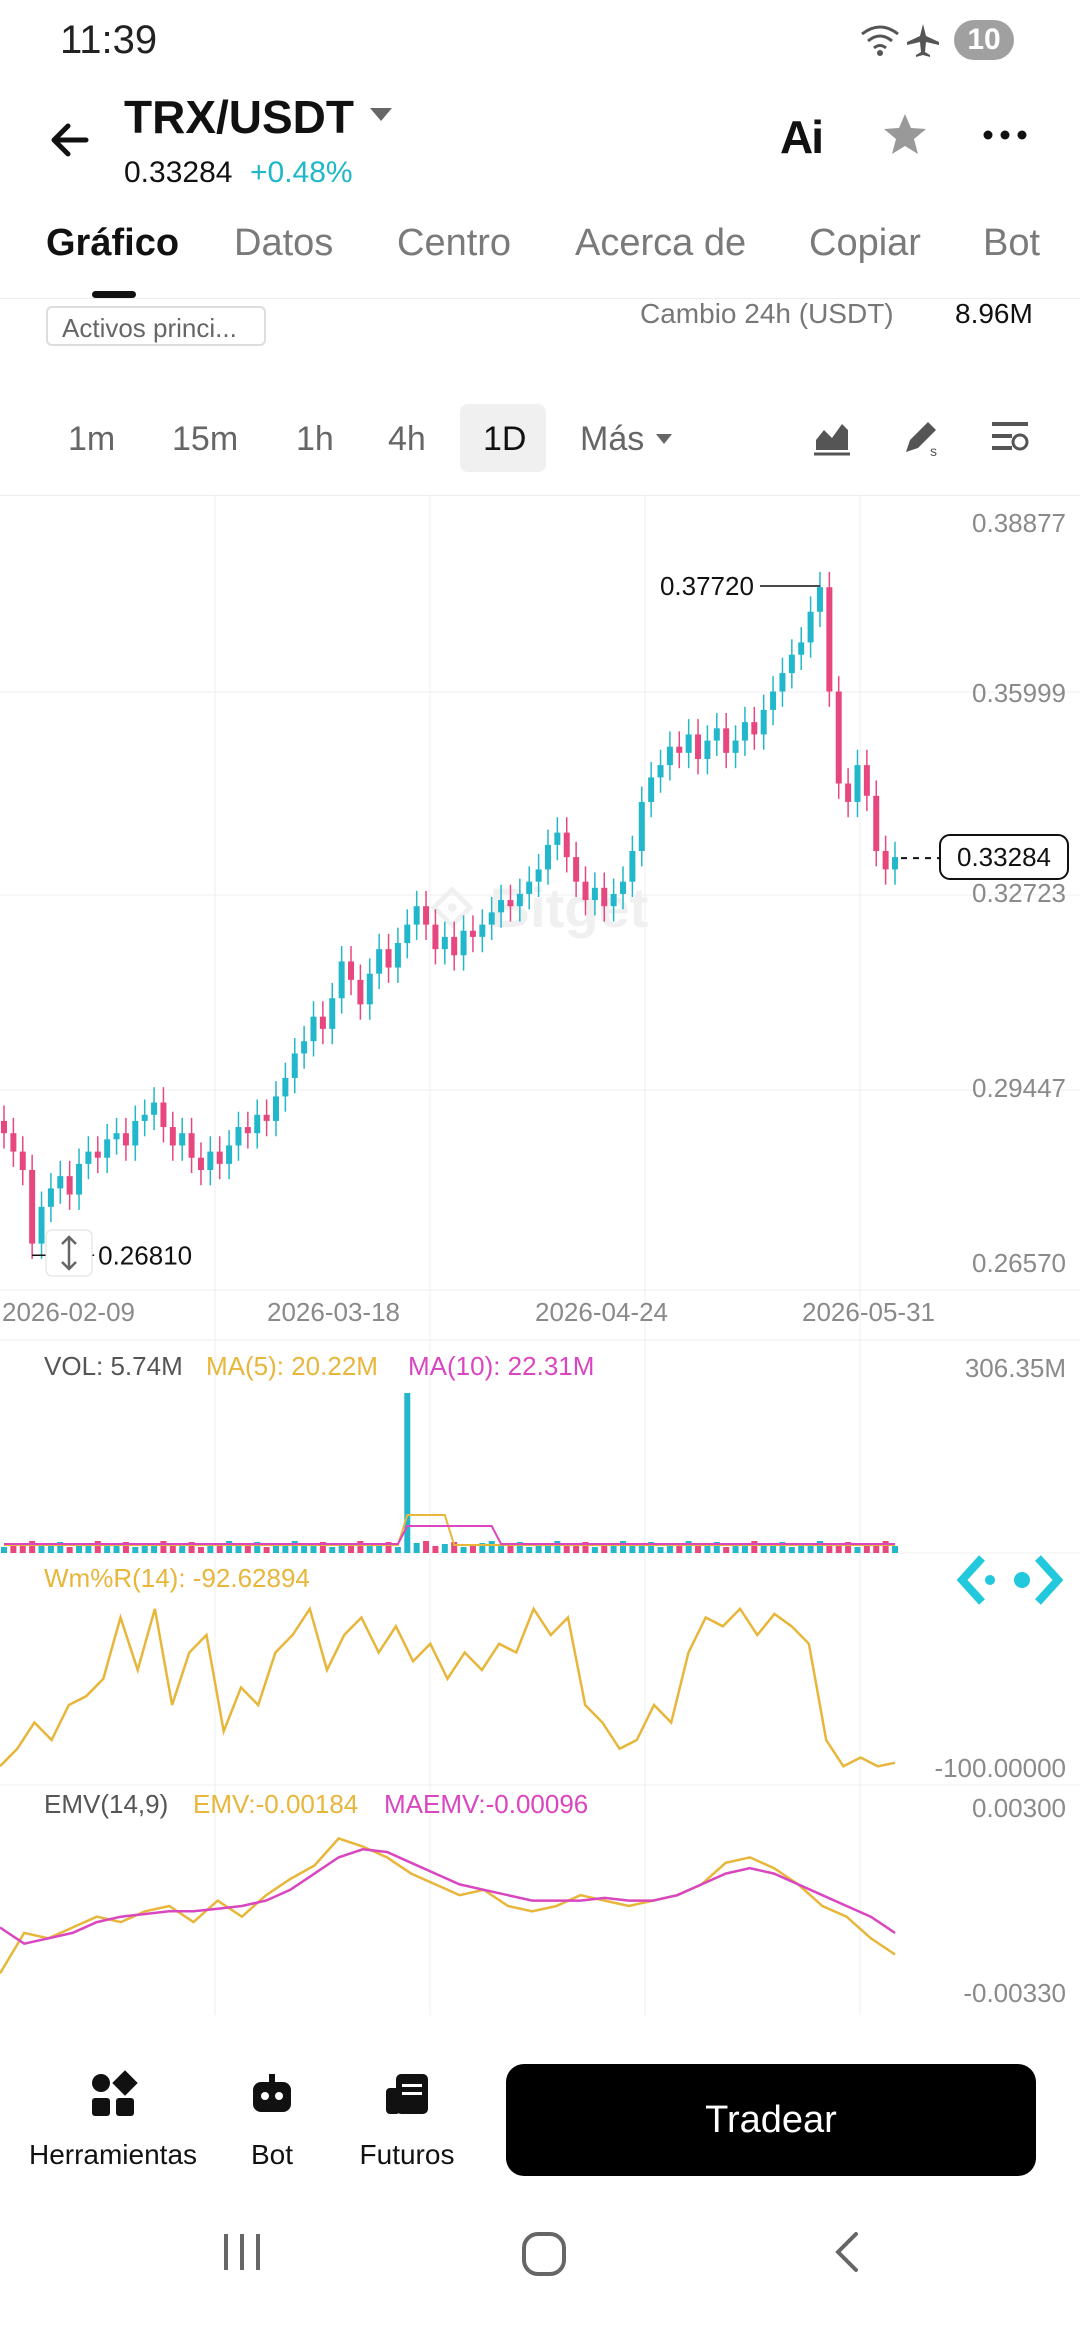  What do you see at coordinates (1004, 857) in the screenshot?
I see `last-price-label: 0.33284` at bounding box center [1004, 857].